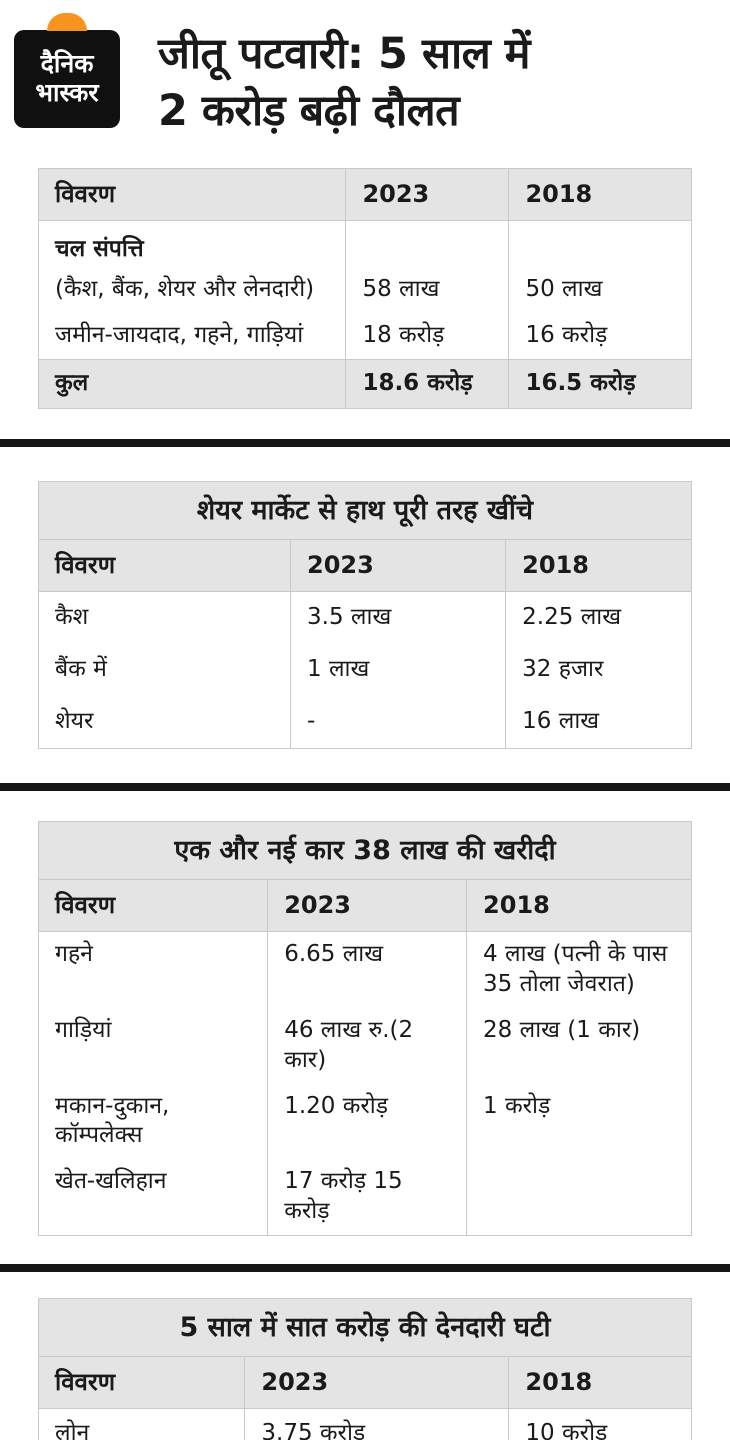  What do you see at coordinates (426, 290) in the screenshot?
I see `table-cell-2023: 58 लाख` at bounding box center [426, 290].